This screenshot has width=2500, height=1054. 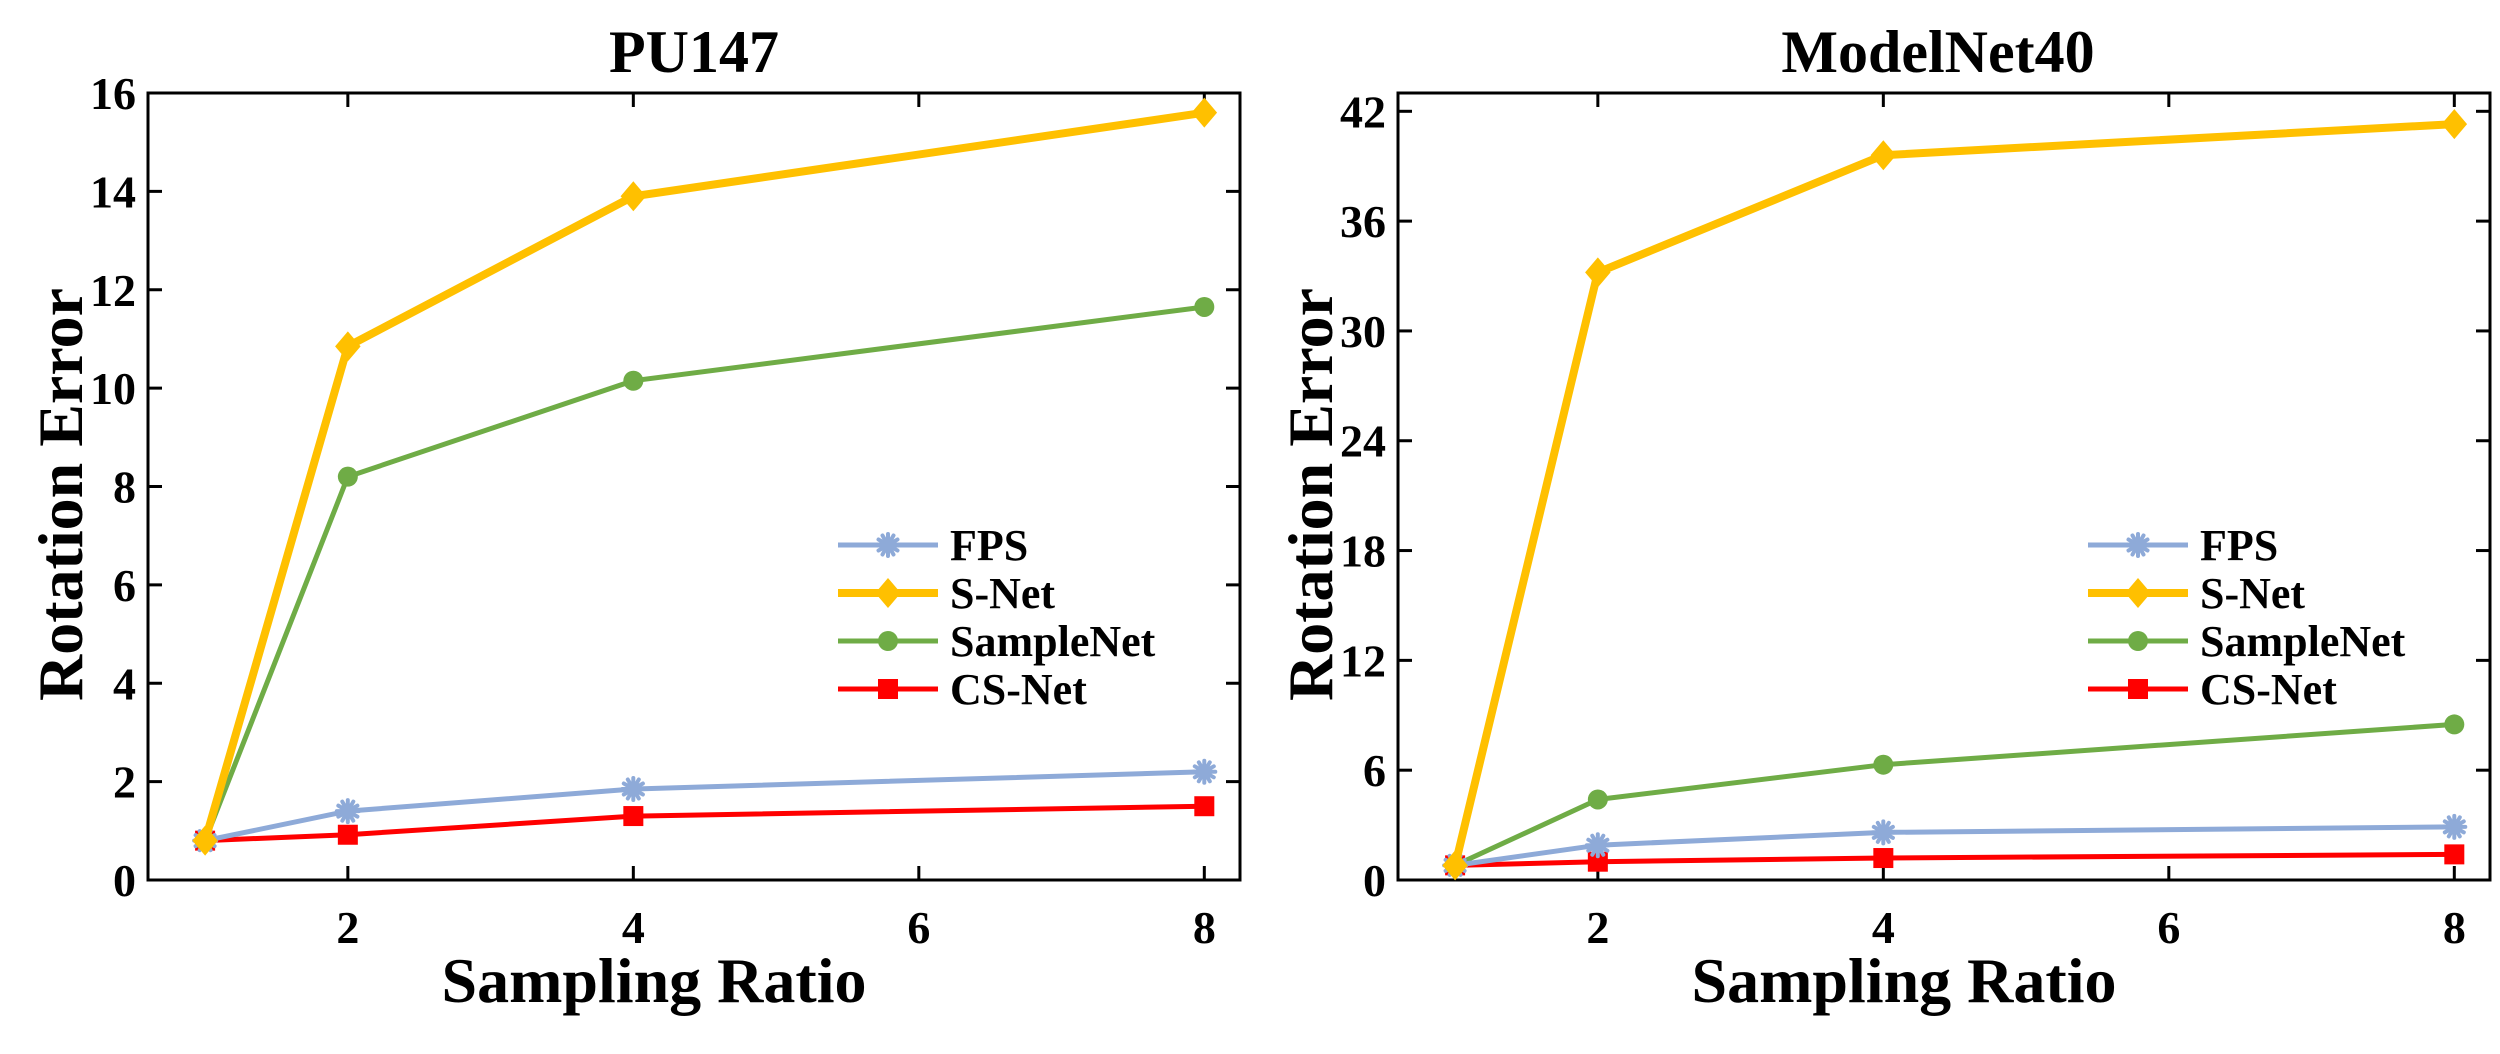 What do you see at coordinates (1363, 111) in the screenshot?
I see `y-tick-label: 42` at bounding box center [1363, 111].